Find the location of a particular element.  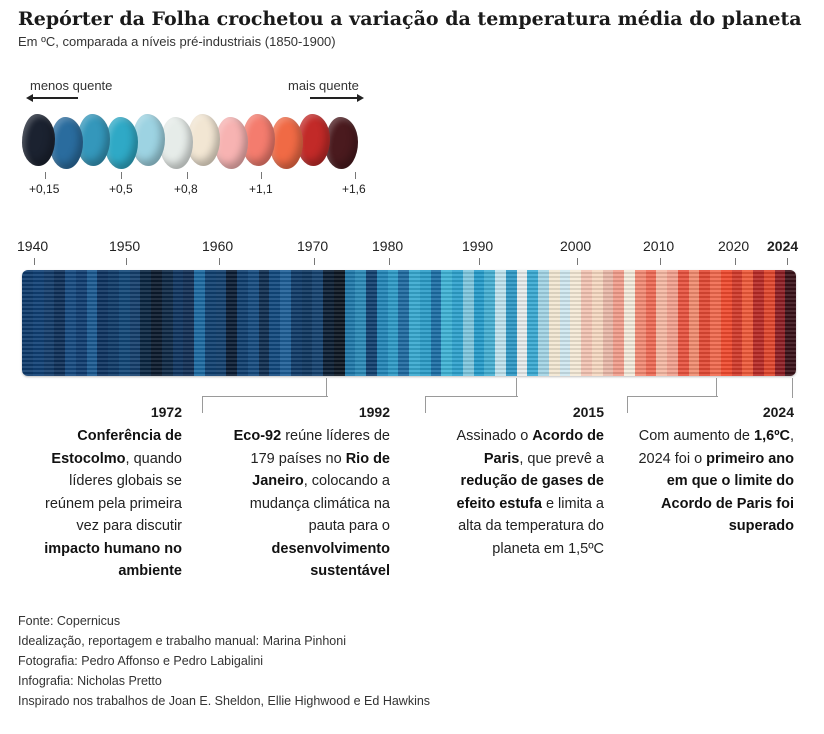

more-warm-arrow is located at coordinates (337, 98).